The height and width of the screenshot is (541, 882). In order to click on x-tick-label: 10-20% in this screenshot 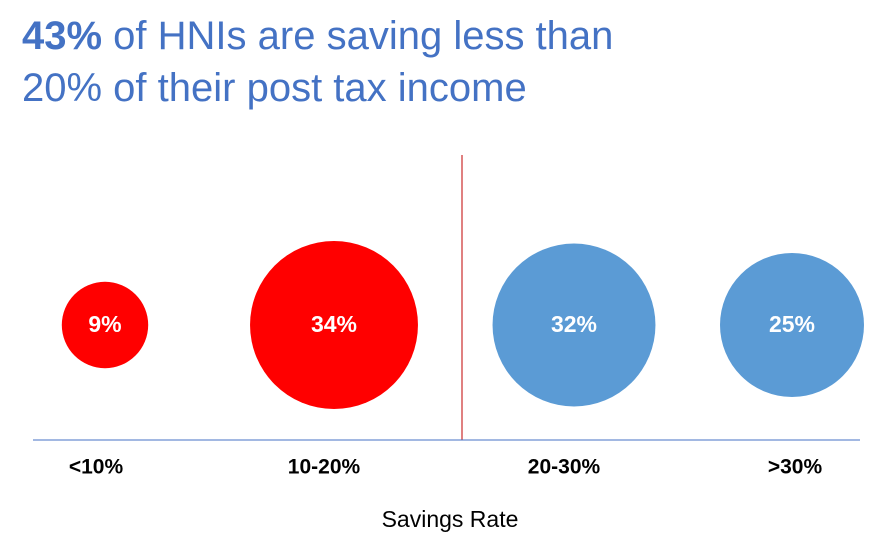, I will do `click(324, 467)`.